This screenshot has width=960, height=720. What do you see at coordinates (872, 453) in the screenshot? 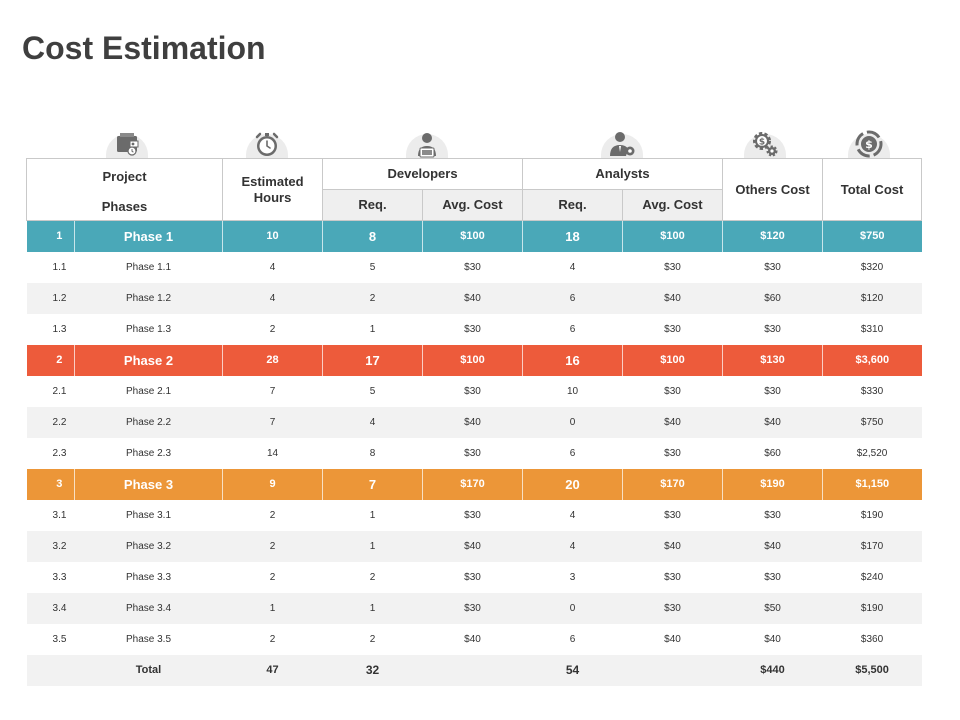
I see `row-total: $2,520` at bounding box center [872, 453].